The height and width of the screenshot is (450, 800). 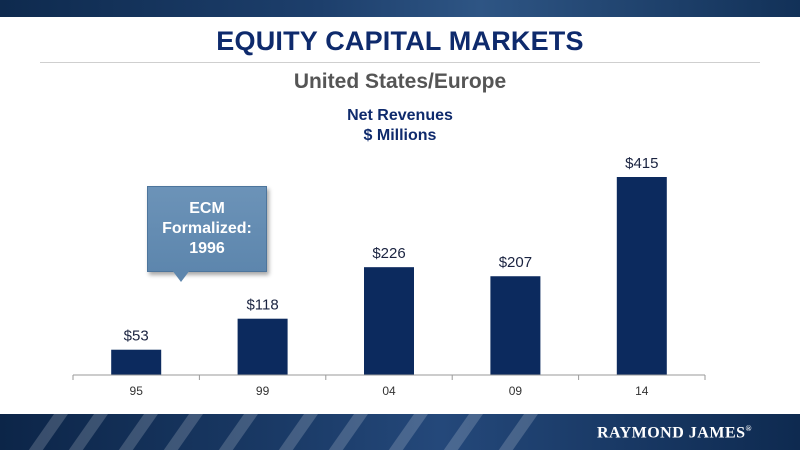 I want to click on raymond-james-logo: RAYMOND JAMES®, so click(x=674, y=433).